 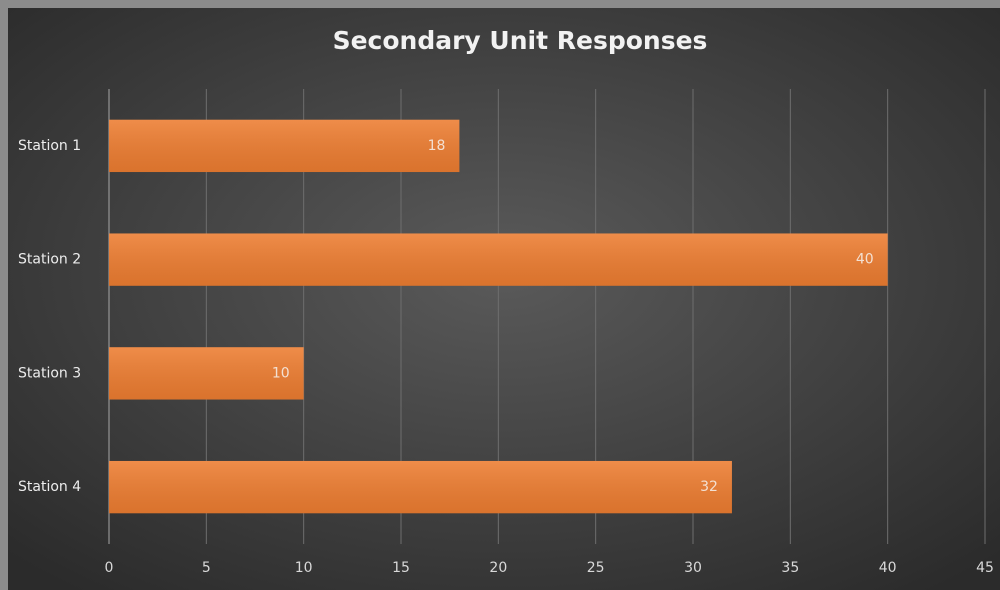 I want to click on x-tick-label: 20, so click(x=498, y=568).